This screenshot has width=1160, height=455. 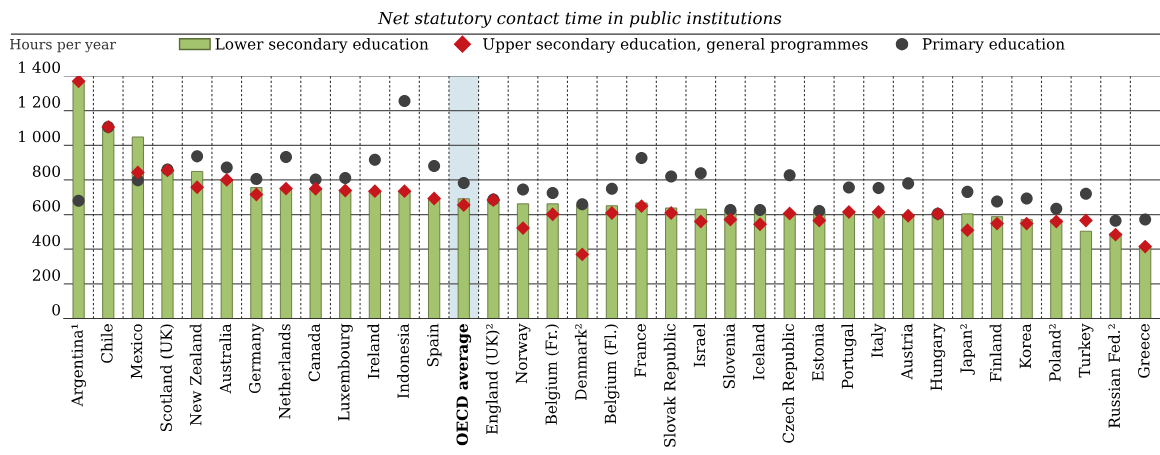 What do you see at coordinates (553, 374) in the screenshot?
I see `x-tick-label: Belgium (Fr.)` at bounding box center [553, 374].